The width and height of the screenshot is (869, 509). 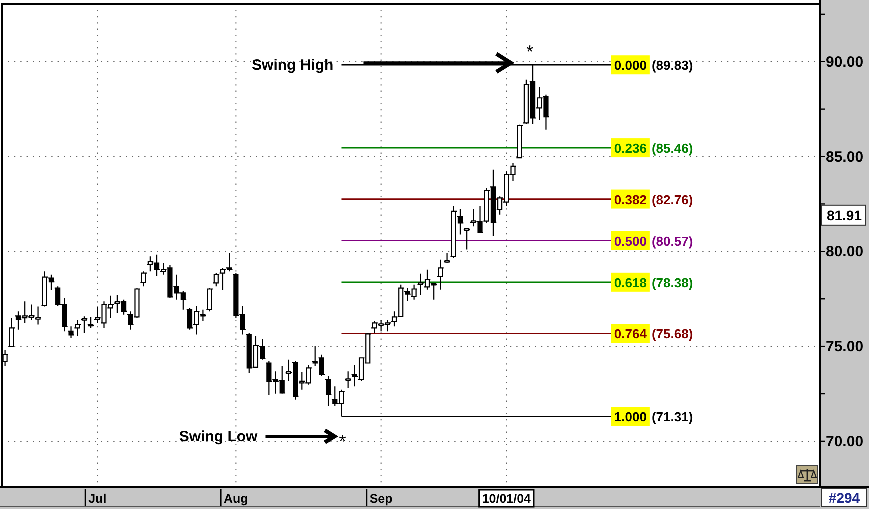 What do you see at coordinates (382, 499) in the screenshot?
I see `x-tick-label: Sep` at bounding box center [382, 499].